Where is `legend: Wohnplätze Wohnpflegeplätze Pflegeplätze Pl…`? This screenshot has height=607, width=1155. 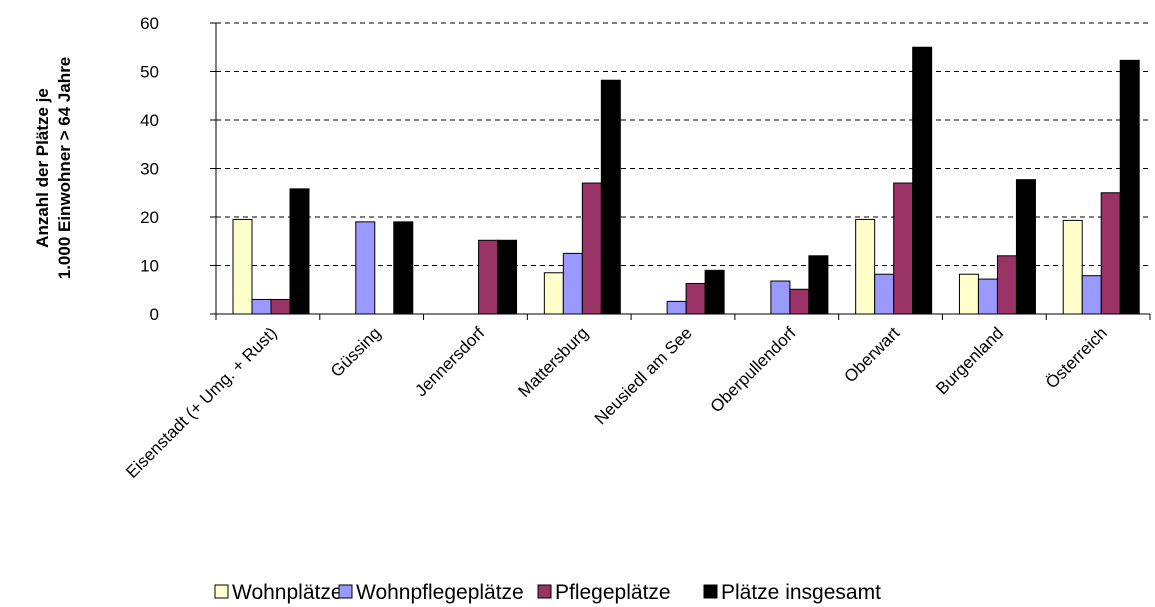 legend: Wohnplätze Wohnpflegeplätze Pflegeplätze Pl… is located at coordinates (547, 592).